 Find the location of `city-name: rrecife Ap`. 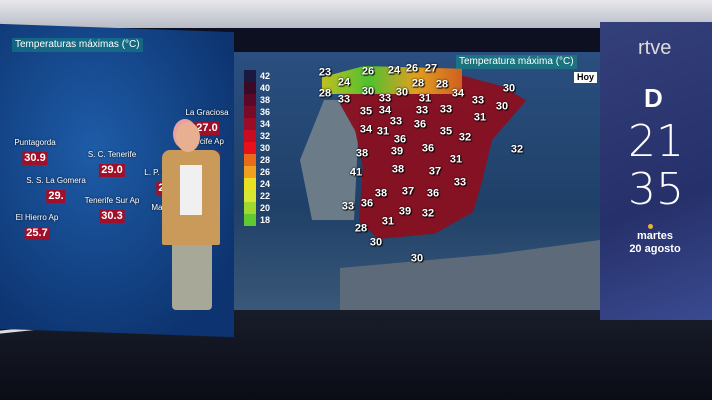

city-name: rrecife Ap is located at coordinates (207, 141).